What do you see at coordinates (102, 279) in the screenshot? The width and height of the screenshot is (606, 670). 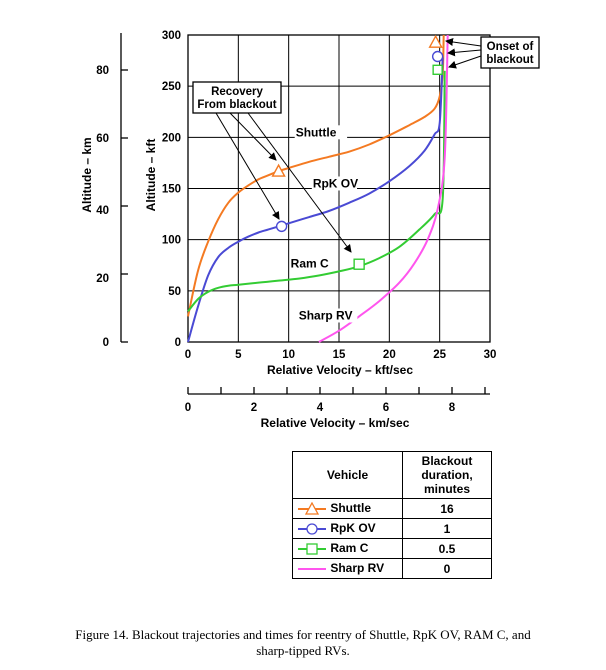 I see `km-tick-label: 20` at bounding box center [102, 279].